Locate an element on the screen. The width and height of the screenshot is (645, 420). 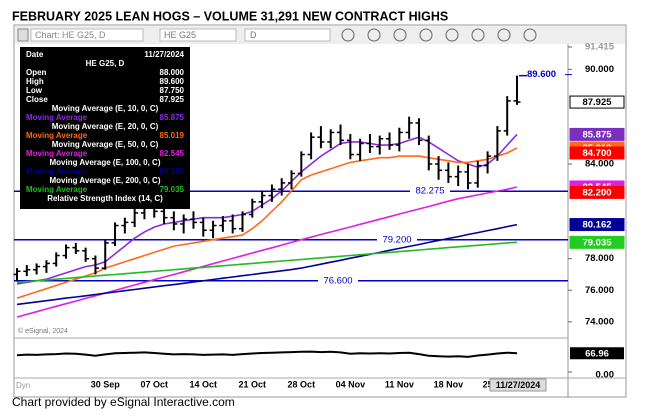
tooltip-ma-name: Moving Average (E, 50, 0, C) is located at coordinates (105, 144).